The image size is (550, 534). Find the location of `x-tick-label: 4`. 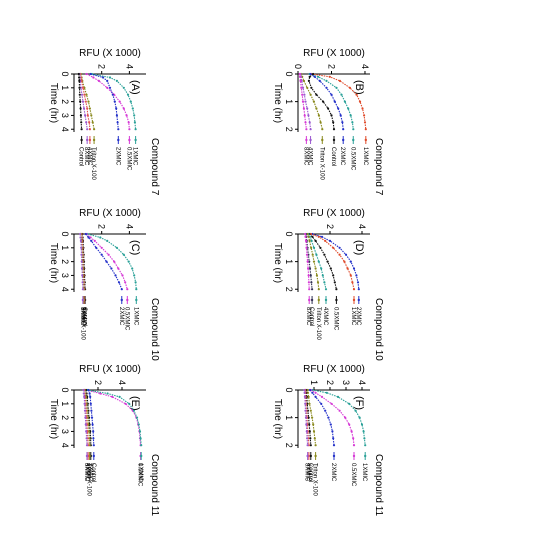

x-tick-label: 4 is located at coordinates (65, 445).